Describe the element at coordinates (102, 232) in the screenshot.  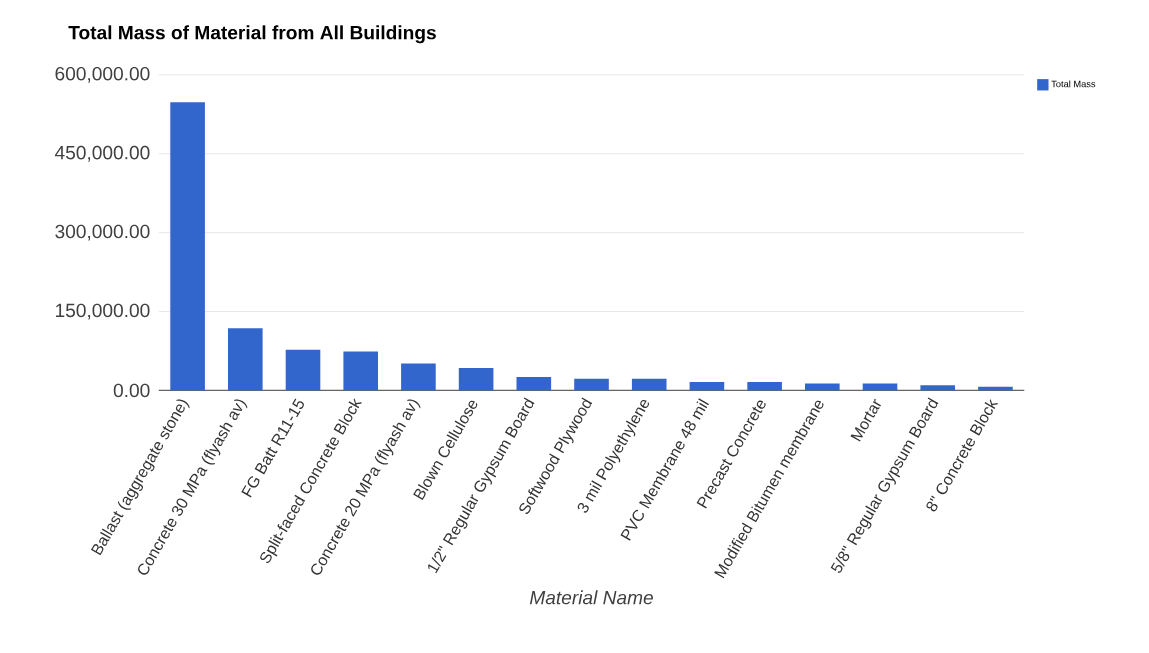
I see `y-tick-label: 300,000.00` at that location.